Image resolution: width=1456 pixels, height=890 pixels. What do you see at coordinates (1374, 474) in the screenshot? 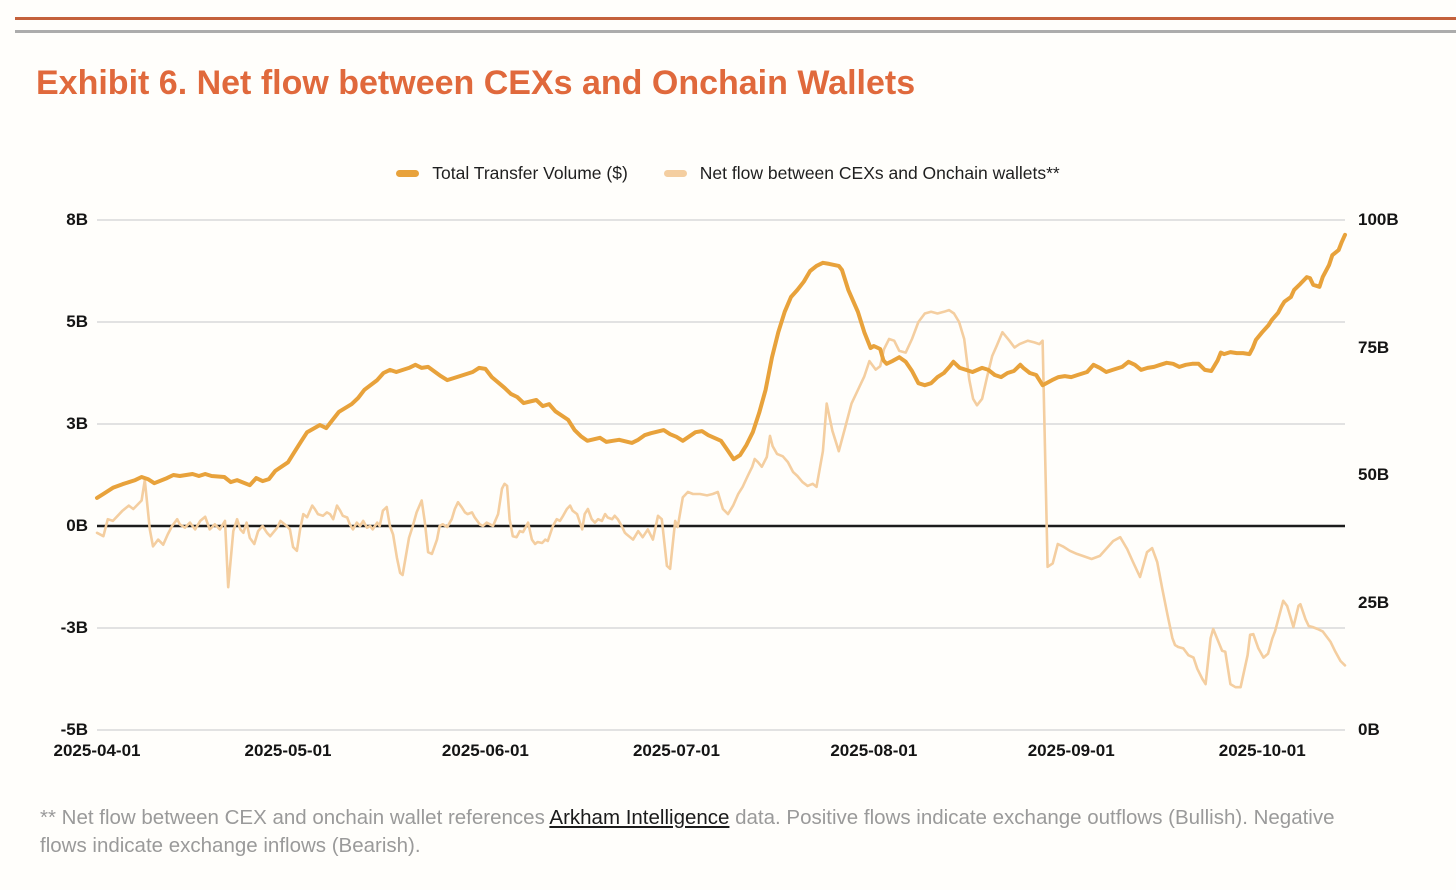
I see `right-axis-tick: 50B` at bounding box center [1374, 474].